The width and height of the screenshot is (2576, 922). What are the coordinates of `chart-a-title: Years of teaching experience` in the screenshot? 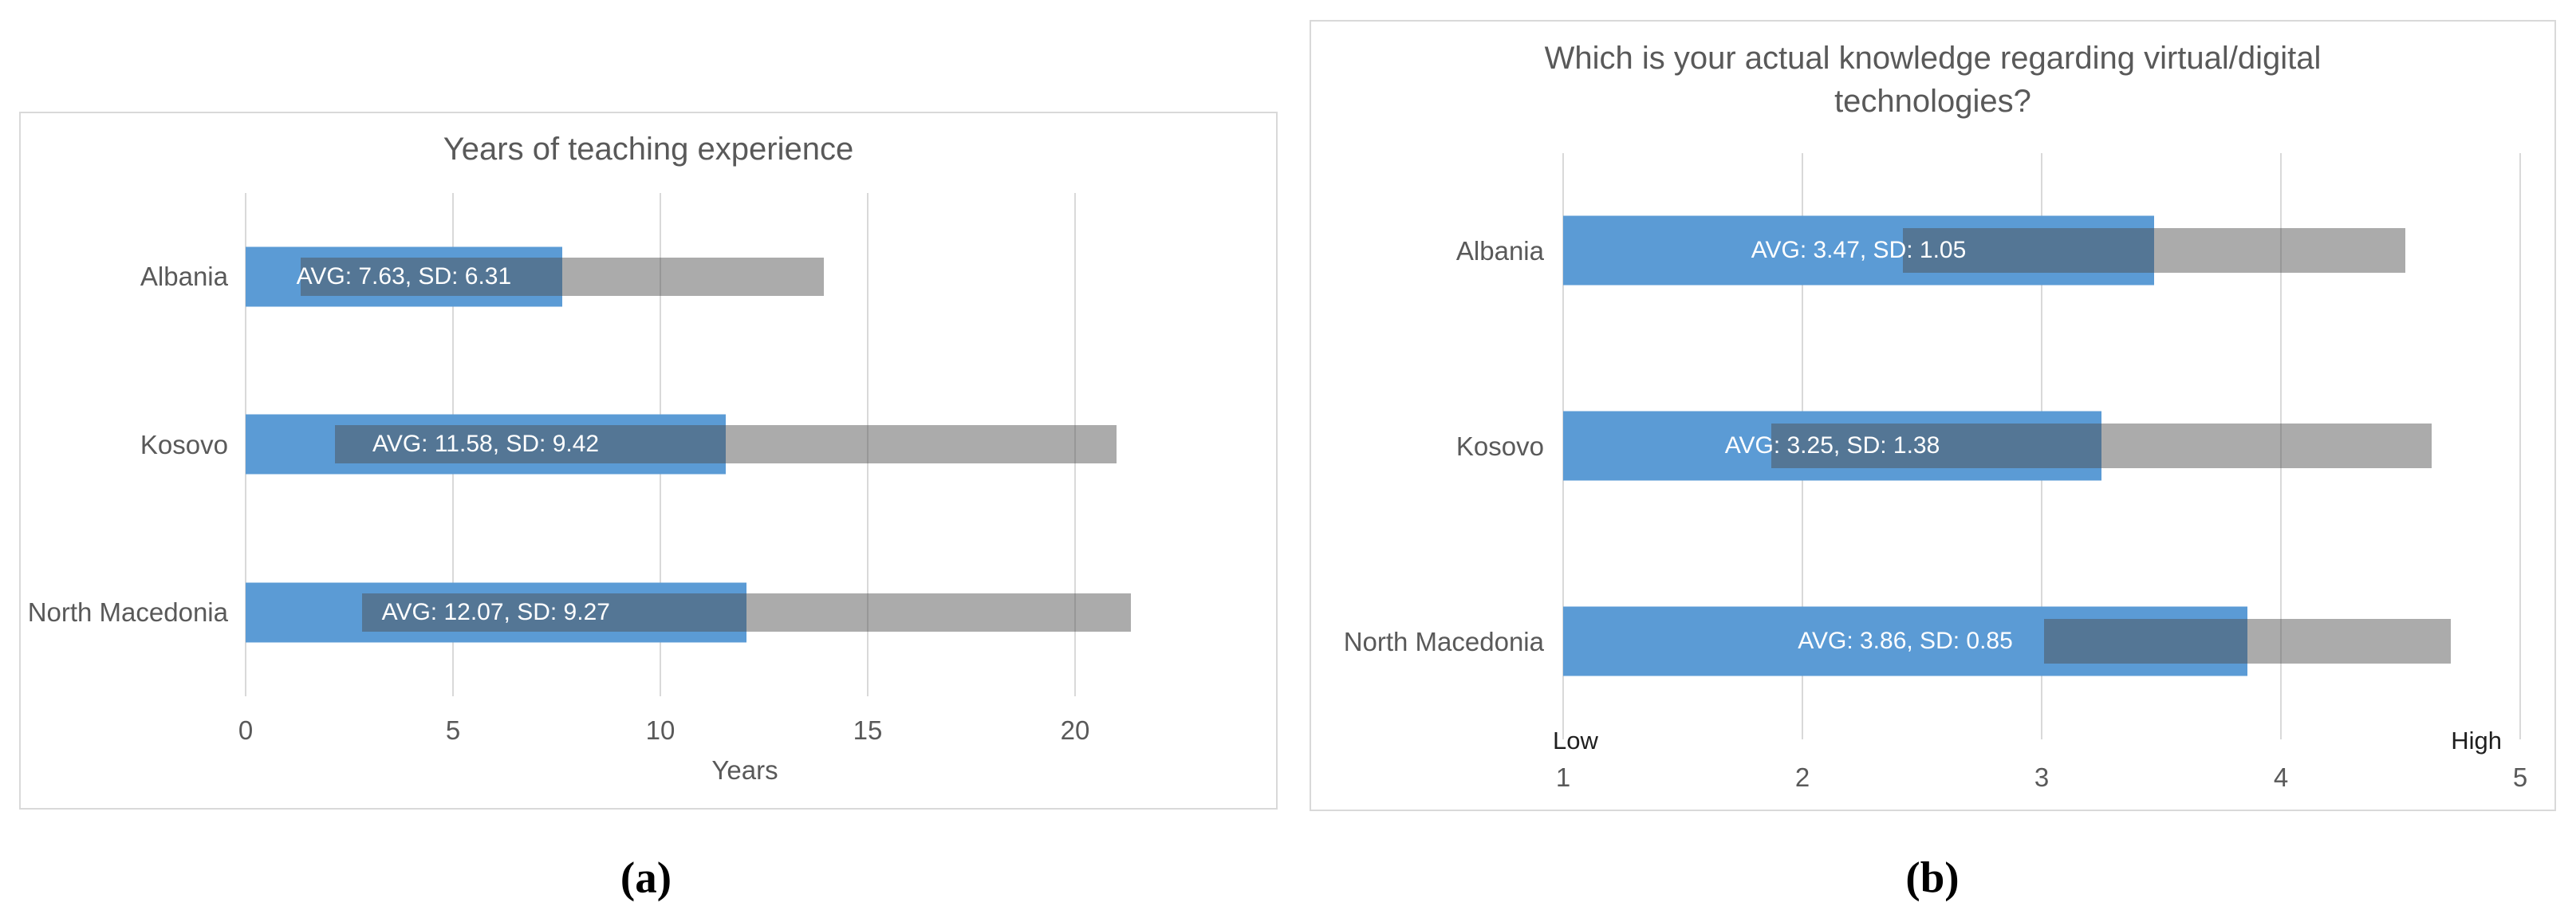 It's located at (648, 149).